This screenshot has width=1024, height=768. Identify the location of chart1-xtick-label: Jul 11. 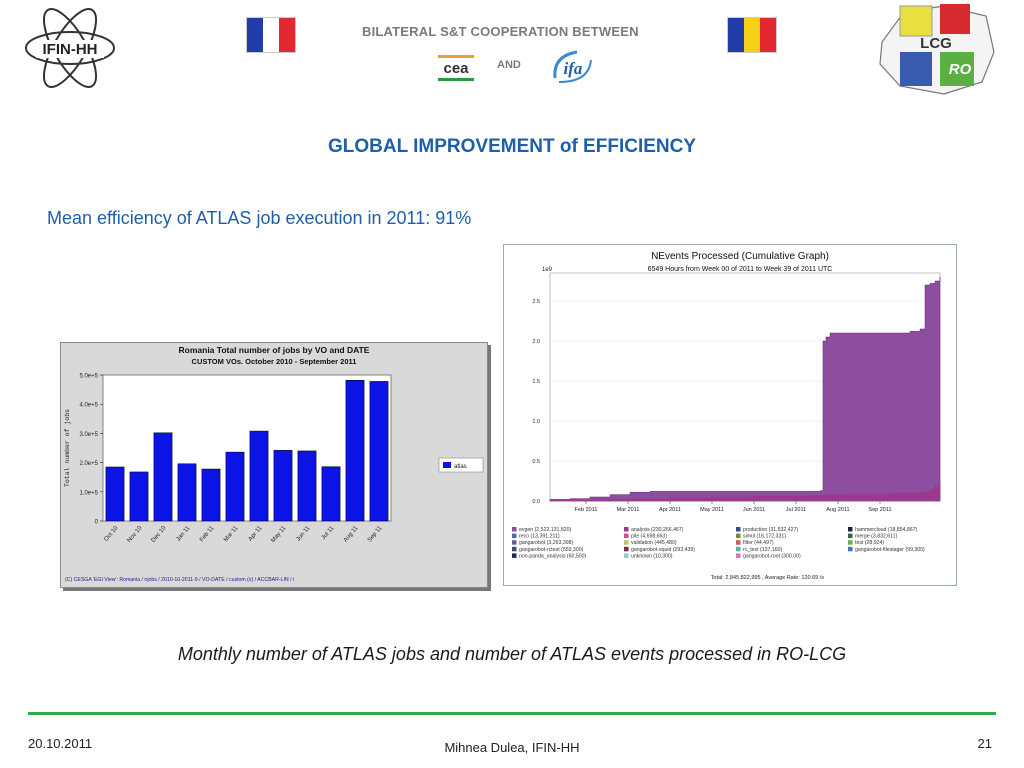
(328, 533).